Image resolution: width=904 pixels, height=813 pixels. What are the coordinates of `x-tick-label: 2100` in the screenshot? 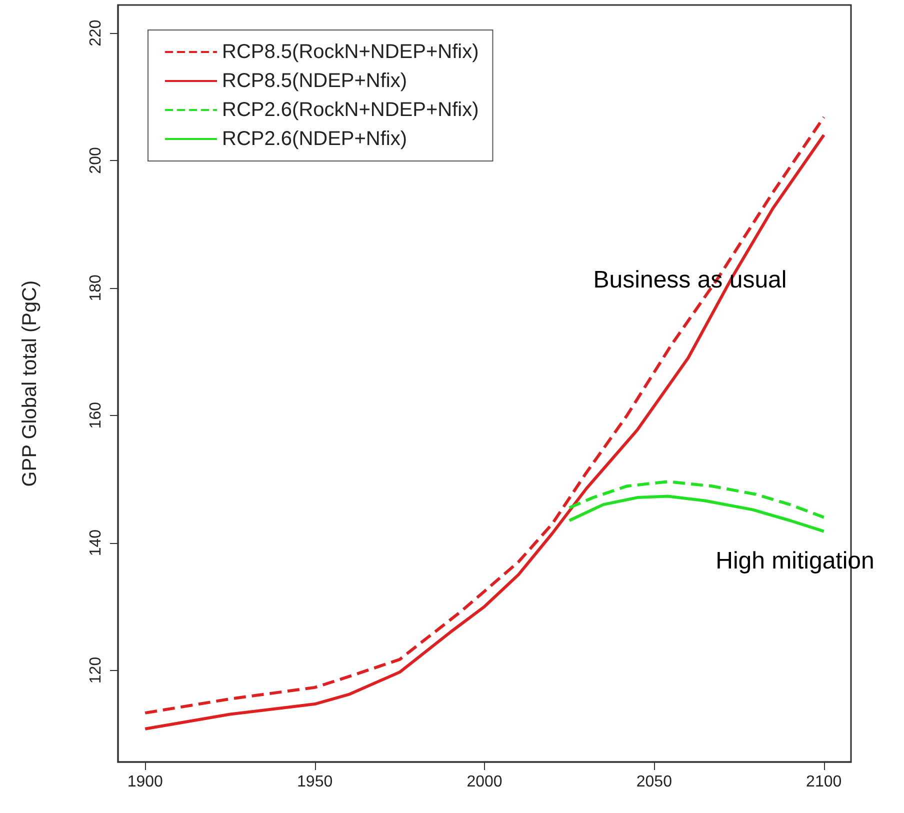 It's located at (824, 782).